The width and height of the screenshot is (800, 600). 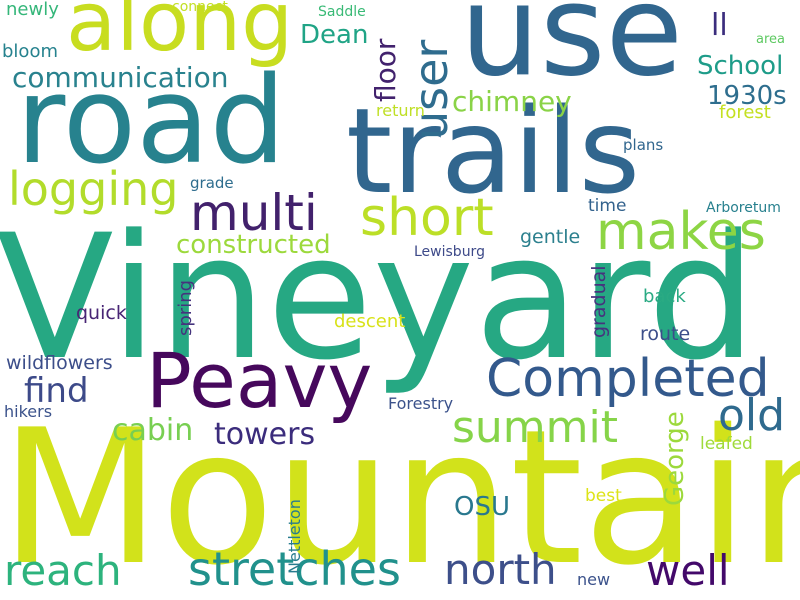 What do you see at coordinates (212, 183) in the screenshot?
I see `word-grade: grade` at bounding box center [212, 183].